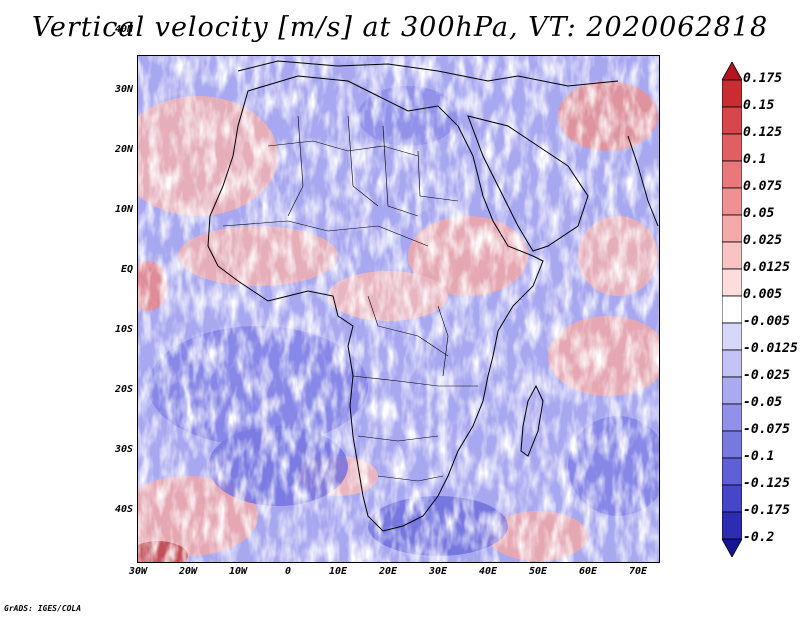 Image resolution: width=800 pixels, height=618 pixels. I want to click on colorbar-label: -0.125, so click(766, 483).